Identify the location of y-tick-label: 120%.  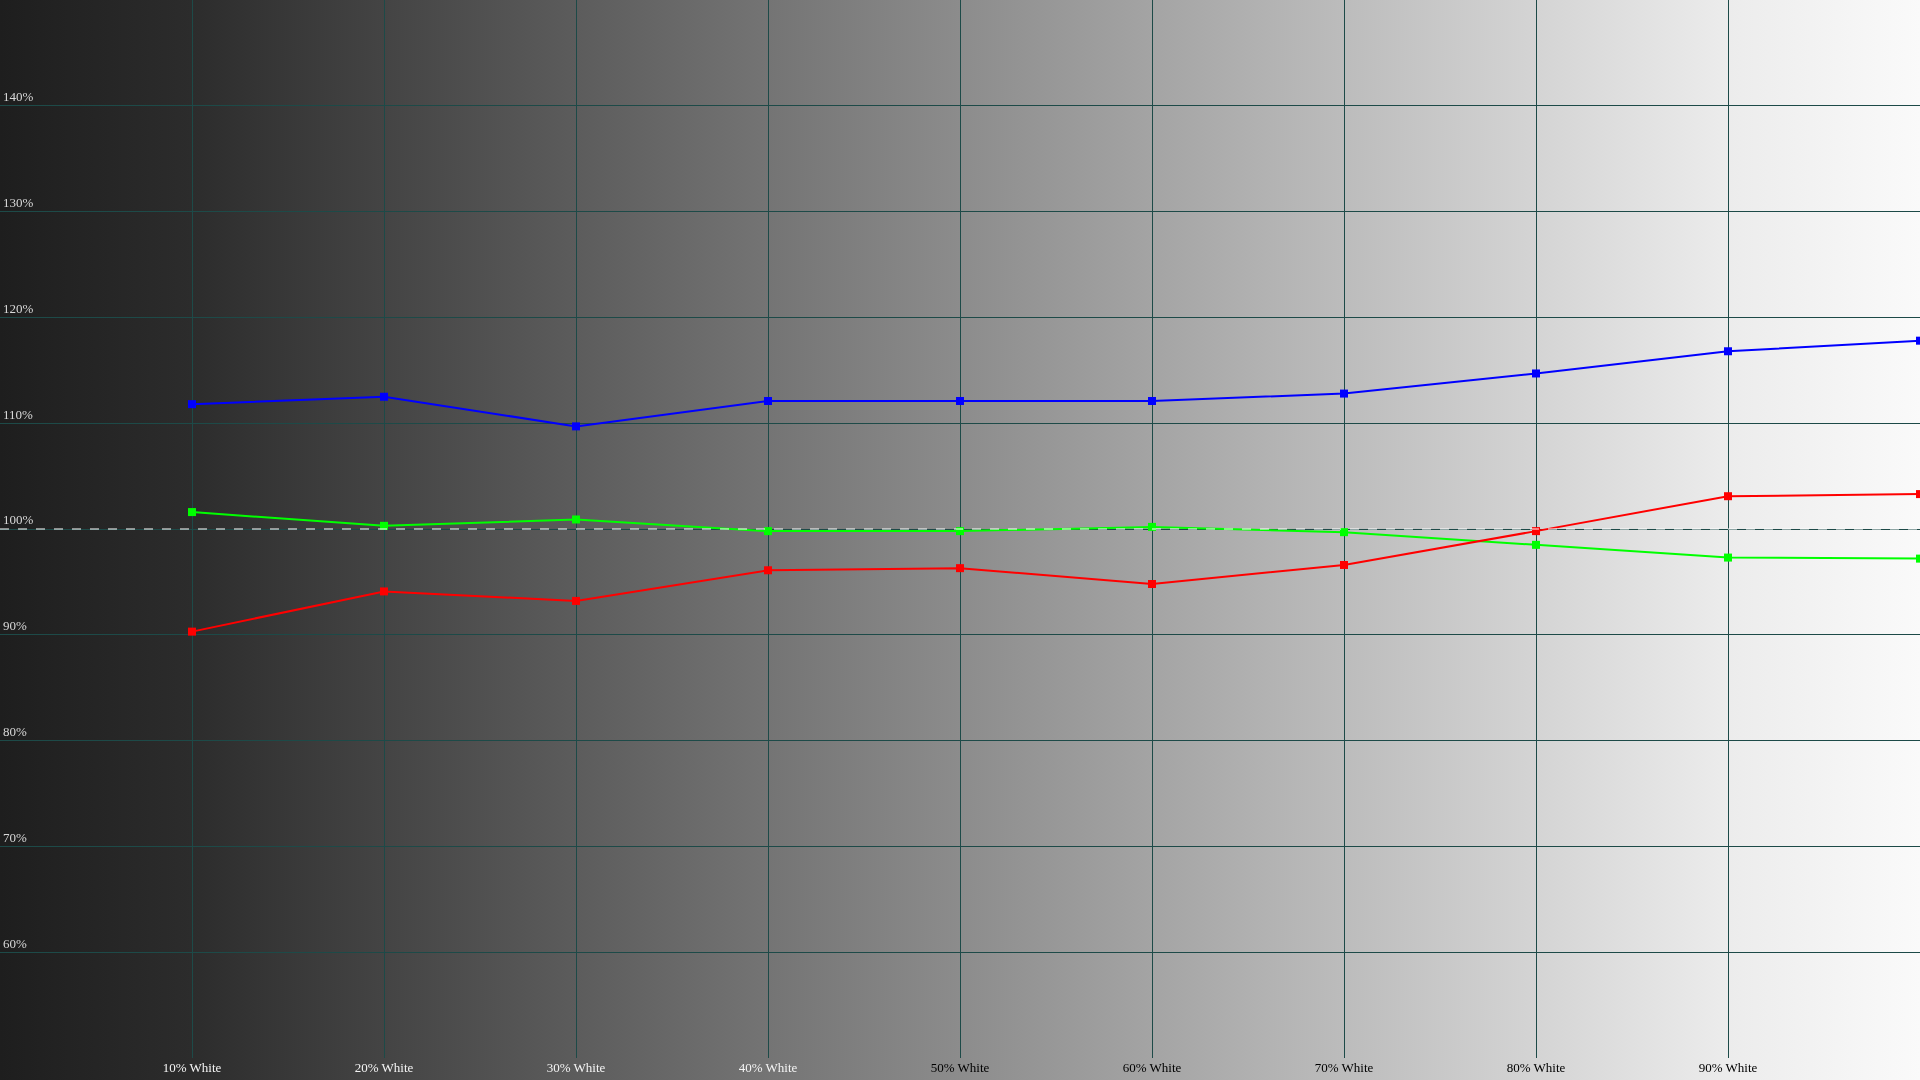
(18, 308).